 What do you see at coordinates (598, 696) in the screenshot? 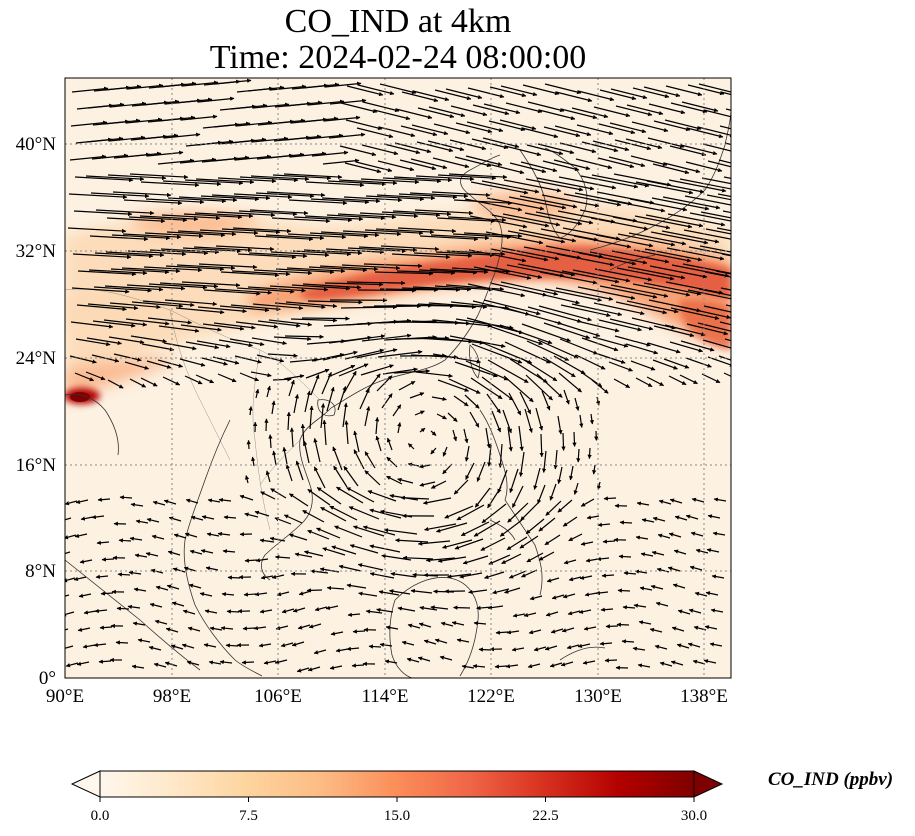
I see `lon-tick-label: 130°E` at bounding box center [598, 696].